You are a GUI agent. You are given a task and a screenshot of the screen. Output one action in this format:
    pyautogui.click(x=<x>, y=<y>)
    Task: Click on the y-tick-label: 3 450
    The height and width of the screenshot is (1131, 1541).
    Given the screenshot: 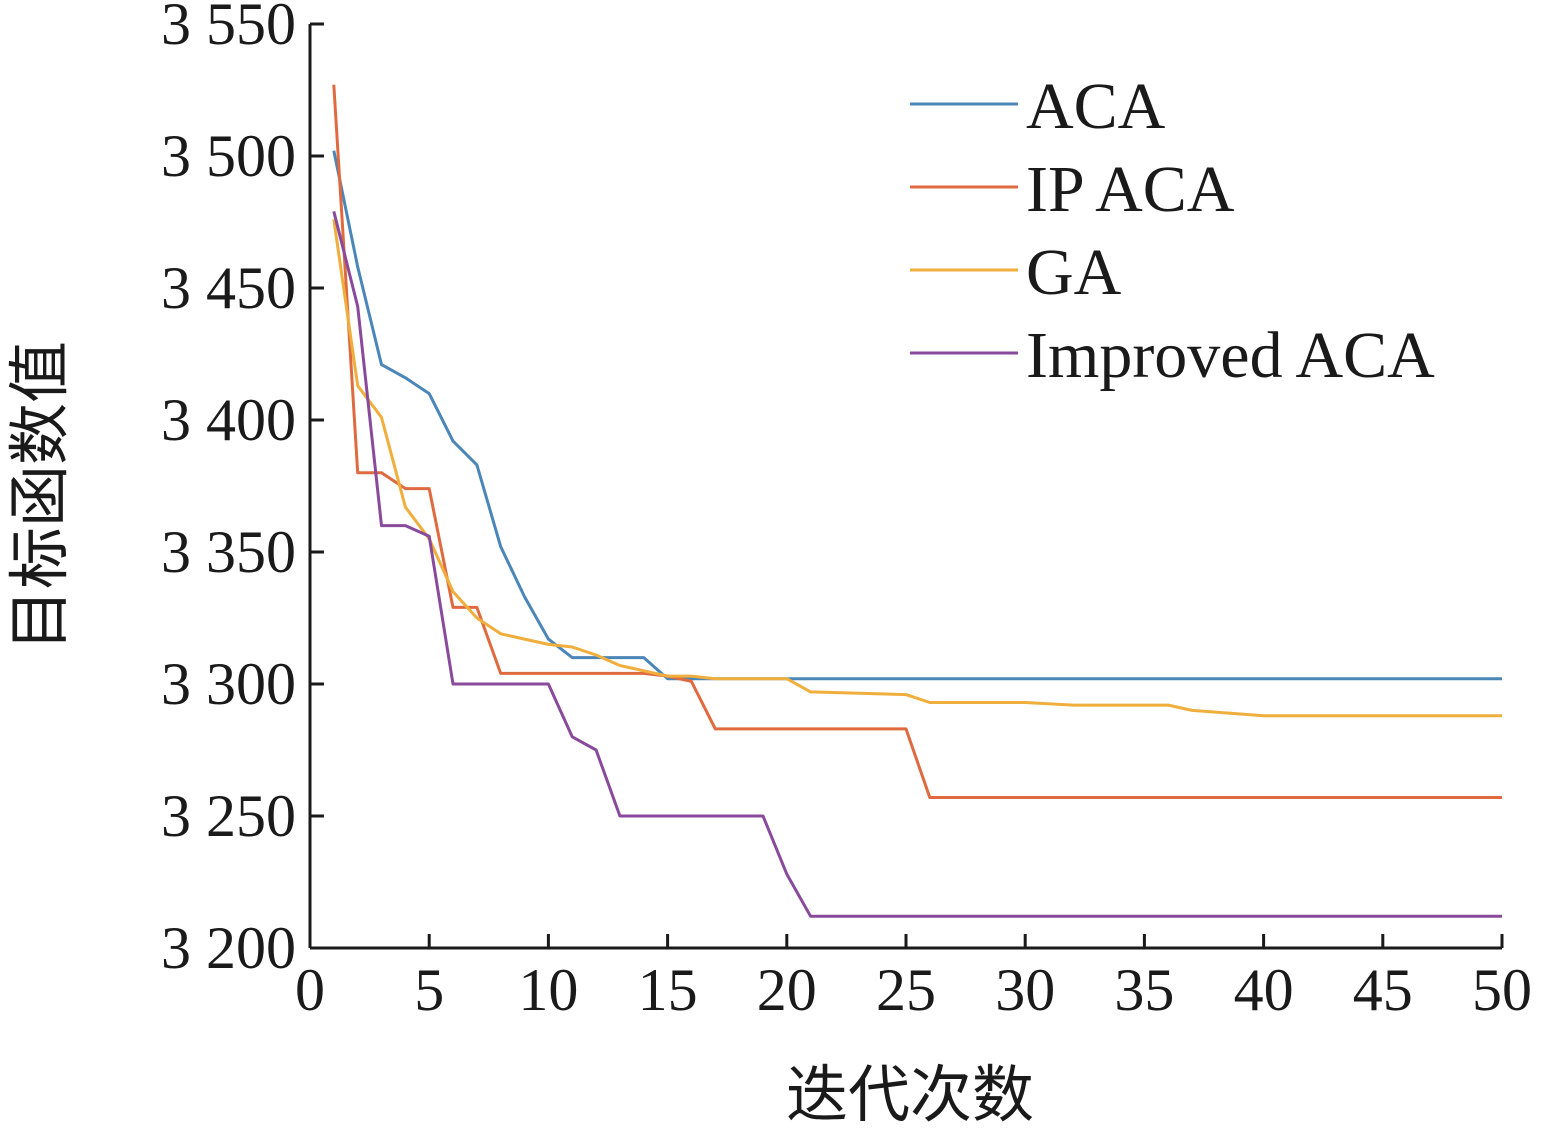 What is the action you would take?
    pyautogui.click(x=228, y=288)
    